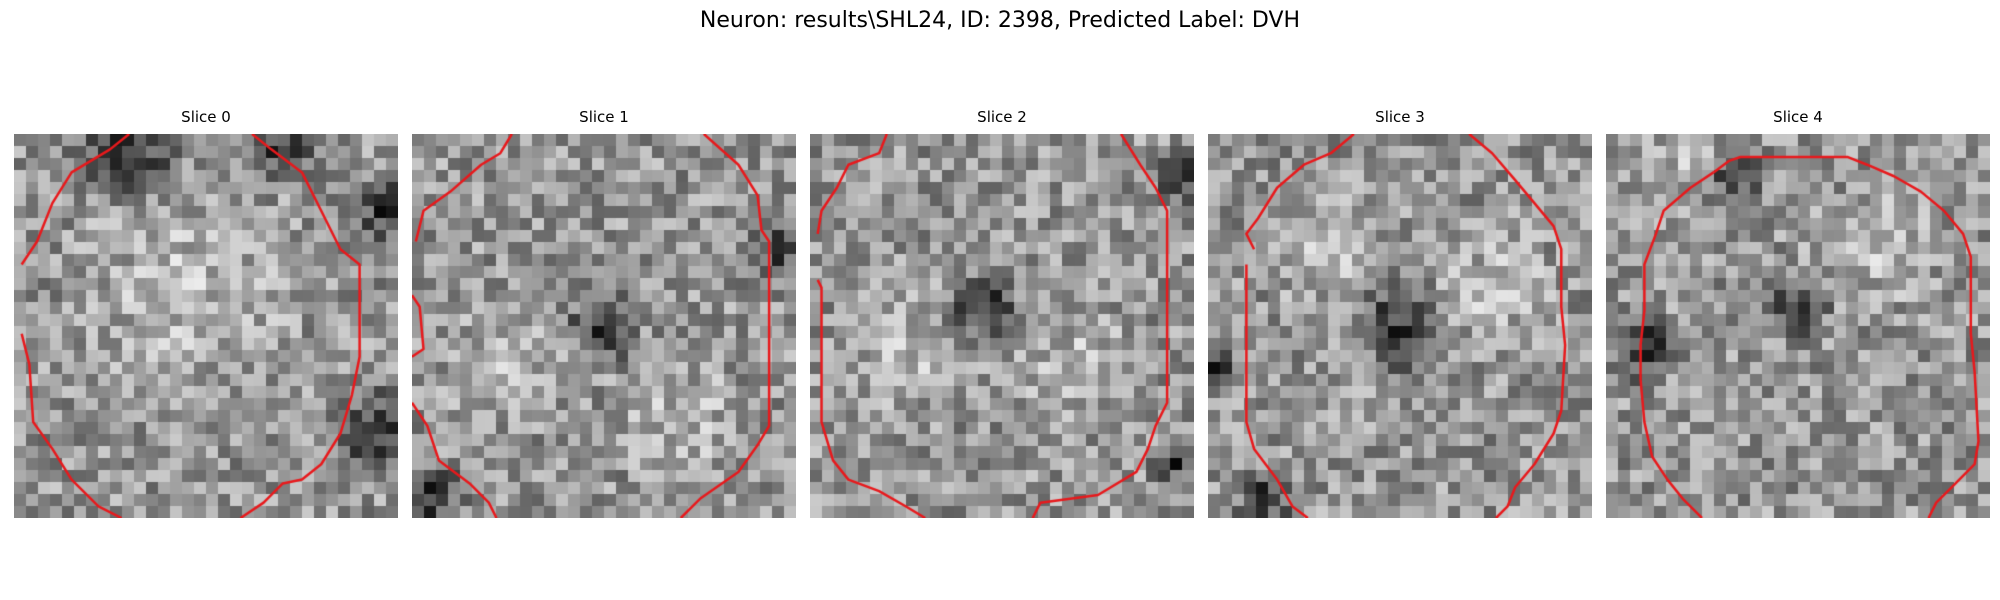 The height and width of the screenshot is (600, 2000). I want to click on slice-panel-1: Slice 1, so click(604, 315).